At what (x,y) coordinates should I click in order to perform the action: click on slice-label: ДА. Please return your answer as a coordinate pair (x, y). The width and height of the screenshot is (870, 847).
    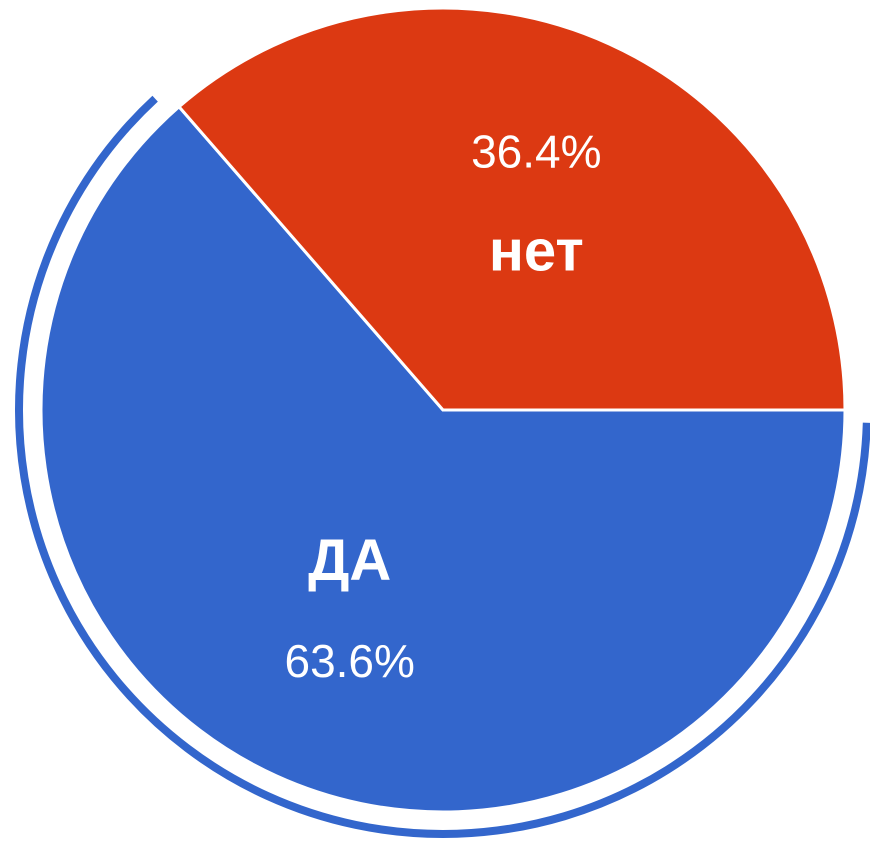
    Looking at the image, I should click on (349, 560).